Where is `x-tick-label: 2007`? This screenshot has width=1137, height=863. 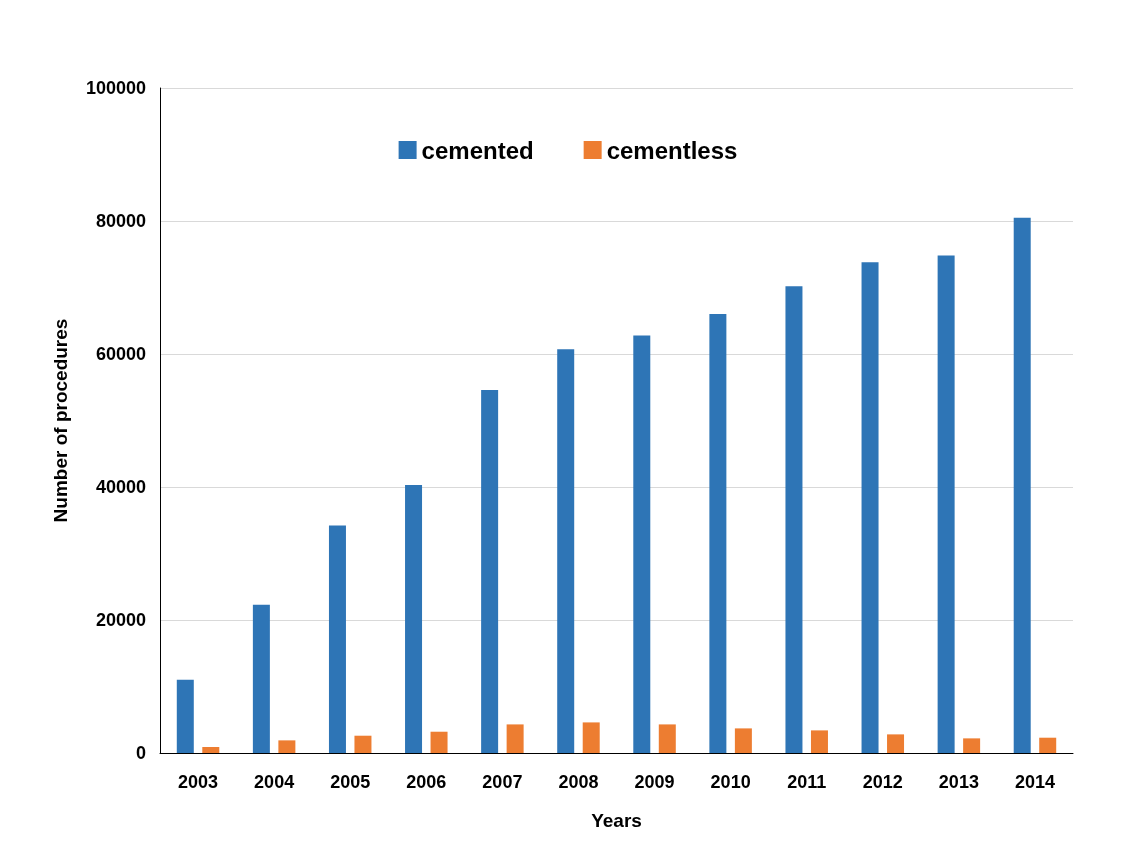
x-tick-label: 2007 is located at coordinates (502, 782).